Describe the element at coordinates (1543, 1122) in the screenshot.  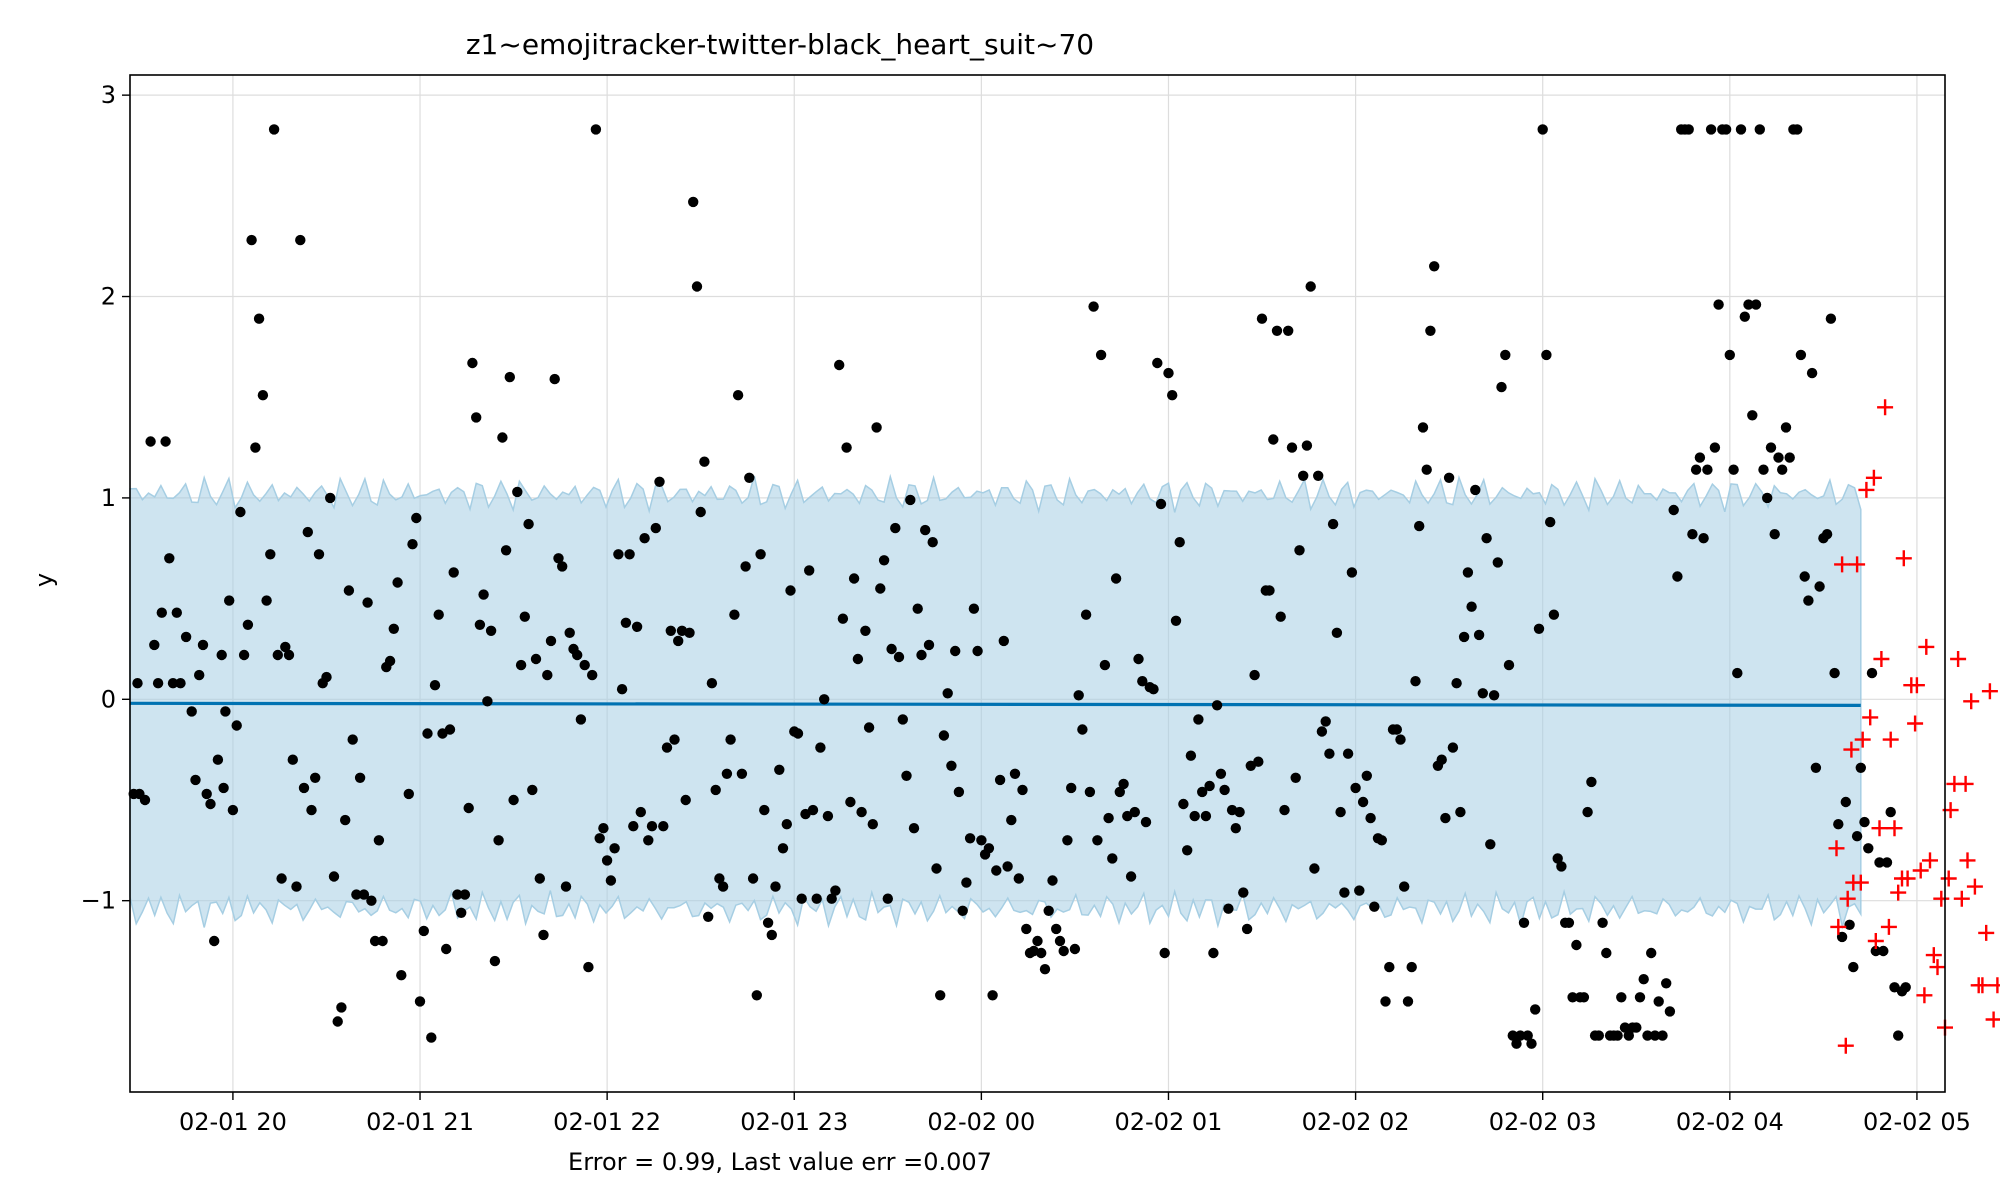
I see `x-tick-label: 02-02 03` at that location.